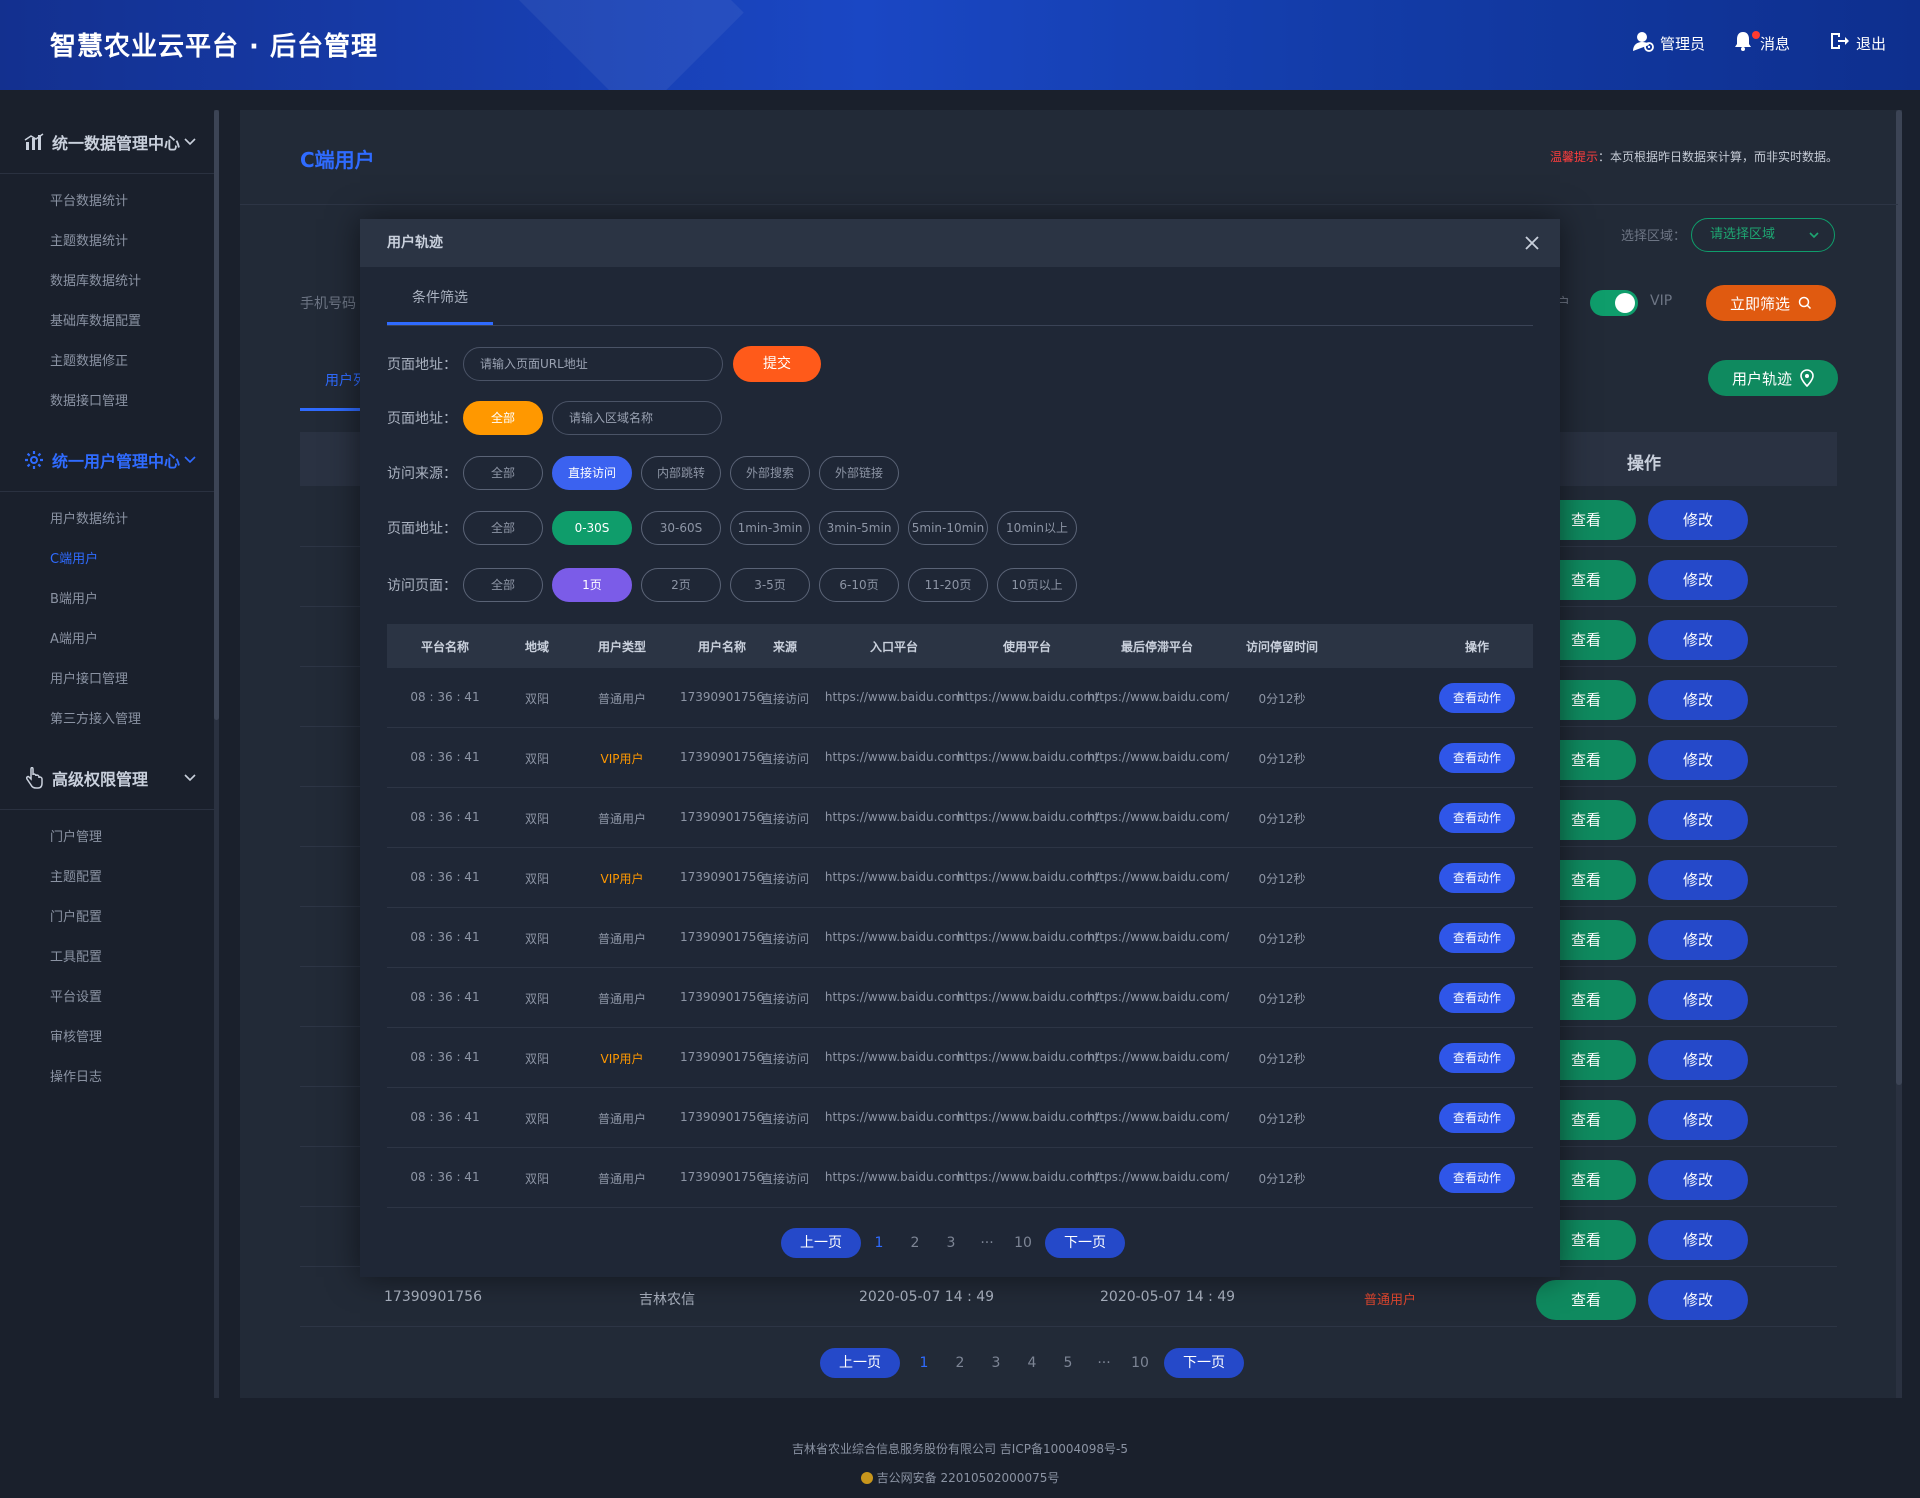 This screenshot has width=1920, height=1498. I want to click on sidebar-item-tool-config: 工具配置, so click(76, 957).